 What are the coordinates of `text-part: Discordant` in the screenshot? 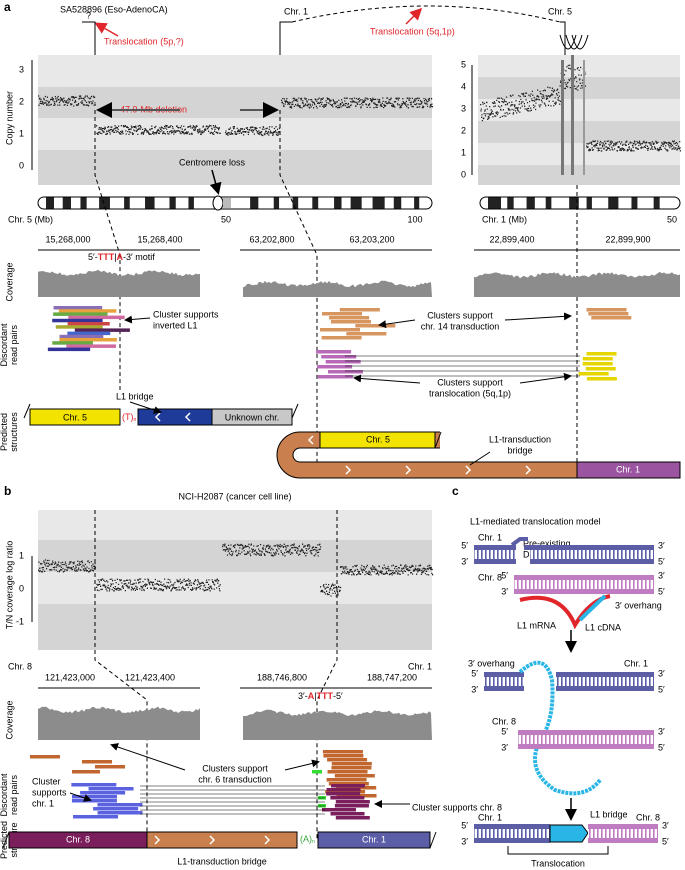 It's located at (4, 795).